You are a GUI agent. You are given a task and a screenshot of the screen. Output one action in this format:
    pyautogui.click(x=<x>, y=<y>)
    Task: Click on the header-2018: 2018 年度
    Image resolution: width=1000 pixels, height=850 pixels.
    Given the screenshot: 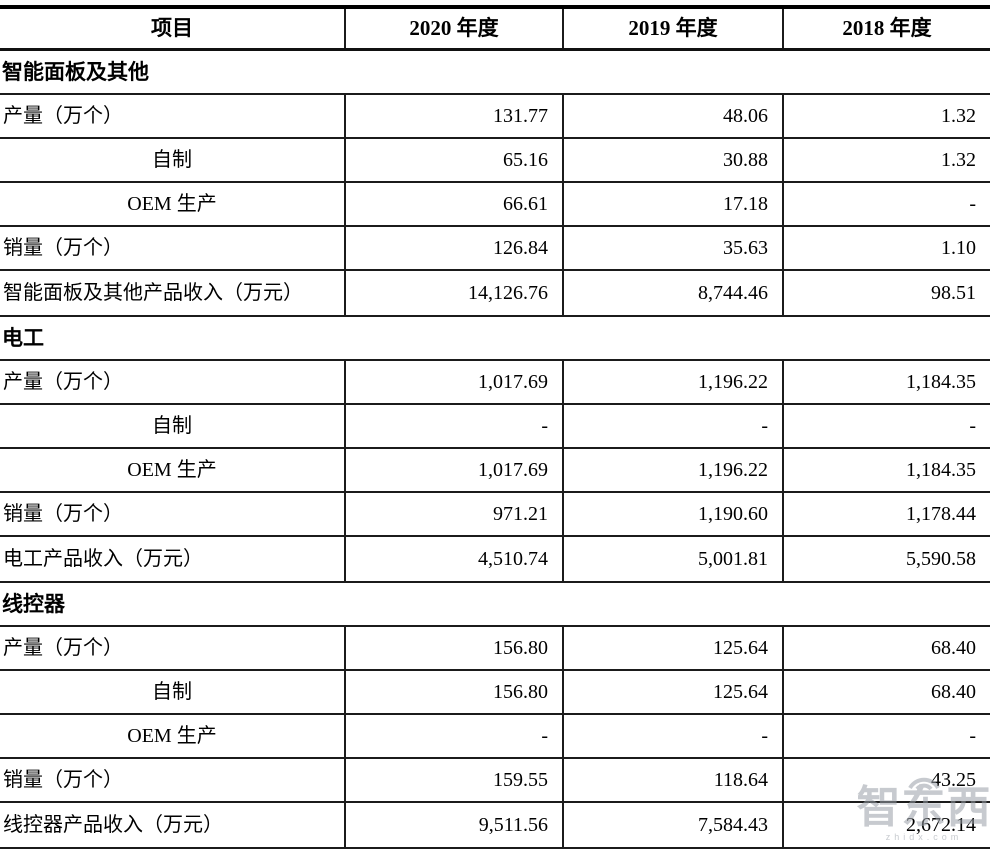 What is the action you would take?
    pyautogui.click(x=886, y=28)
    